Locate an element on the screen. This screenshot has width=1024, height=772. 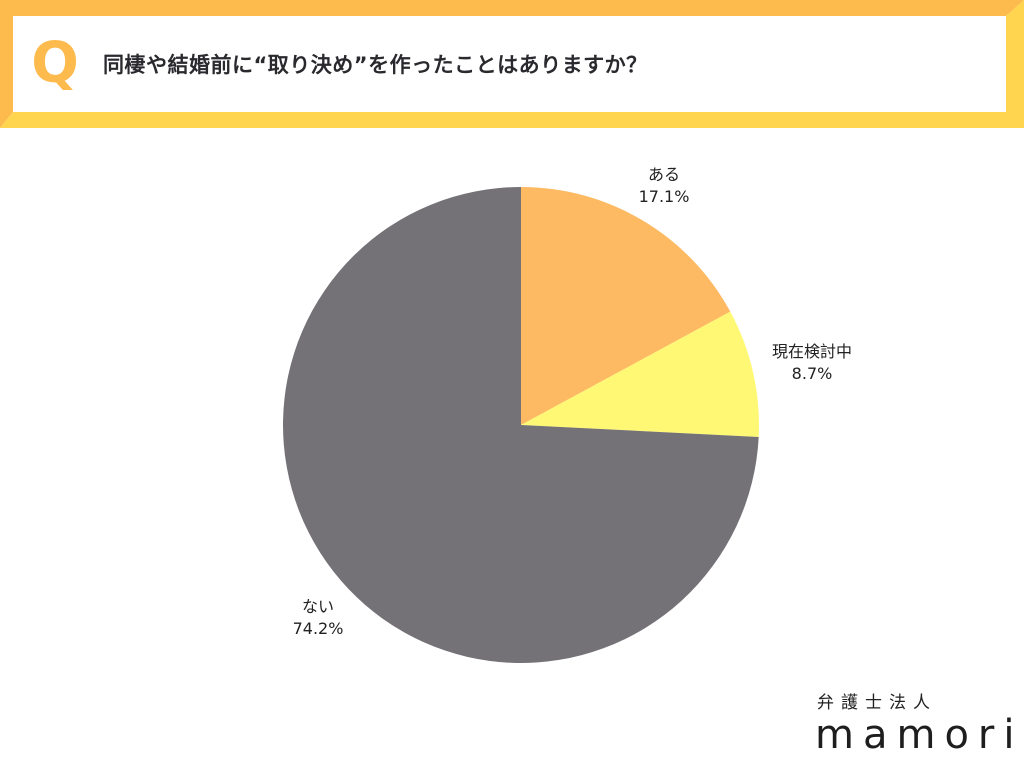
label-kentou-name: 現在検討中 is located at coordinates (811, 351).